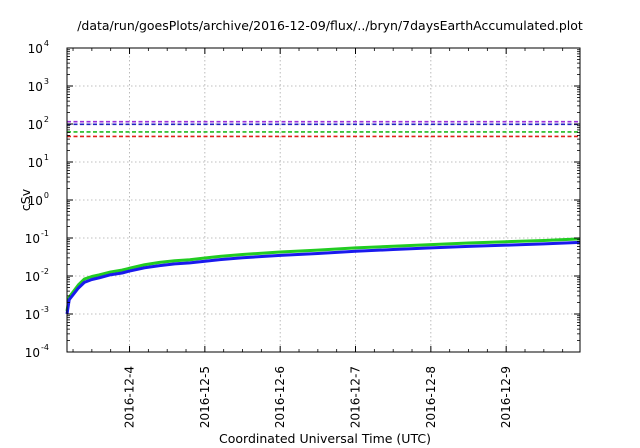  What do you see at coordinates (38, 85) in the screenshot?
I see `y-tick-label: 10³` at bounding box center [38, 85].